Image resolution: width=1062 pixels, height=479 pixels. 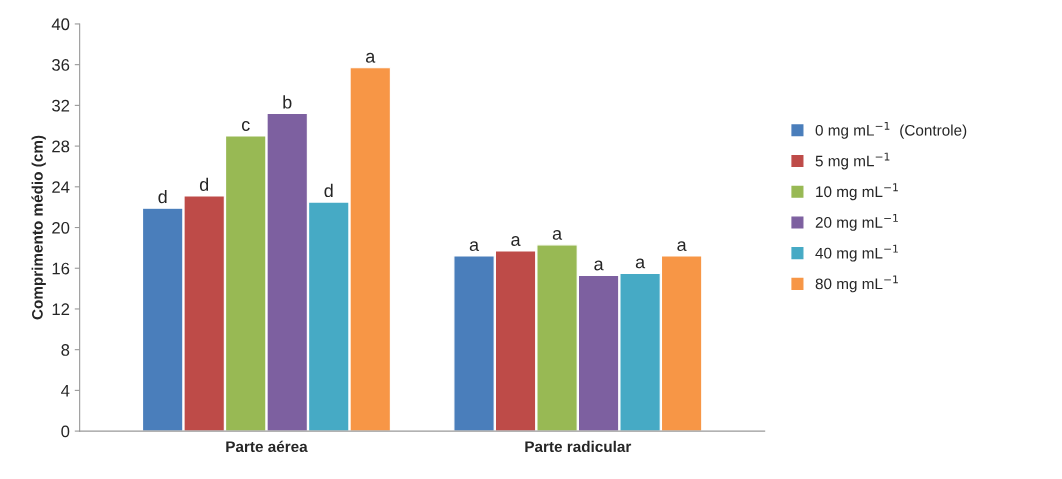 I want to click on x-tick-label: Parte aérea, so click(x=267, y=446).